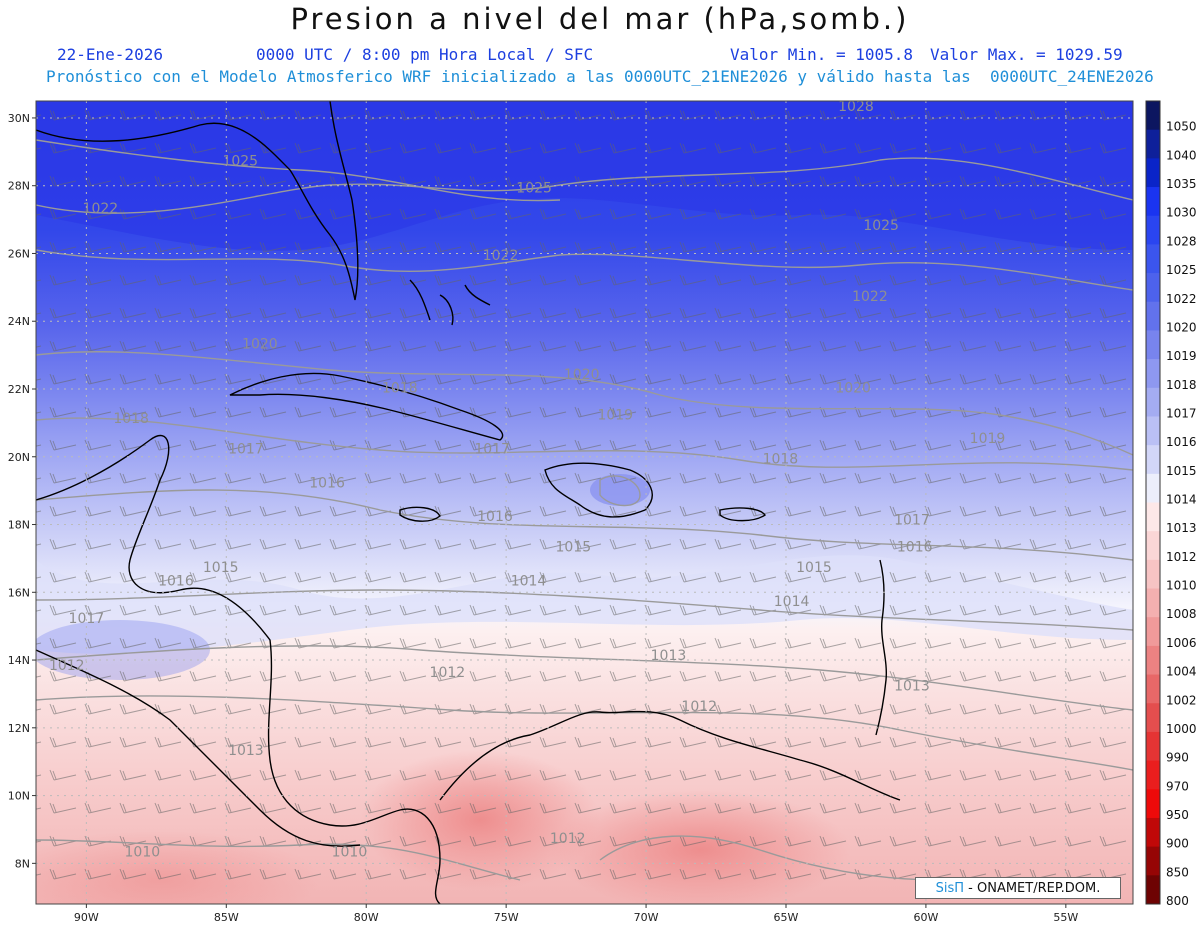  What do you see at coordinates (226, 917) in the screenshot?
I see `lon-label: 85W` at bounding box center [226, 917].